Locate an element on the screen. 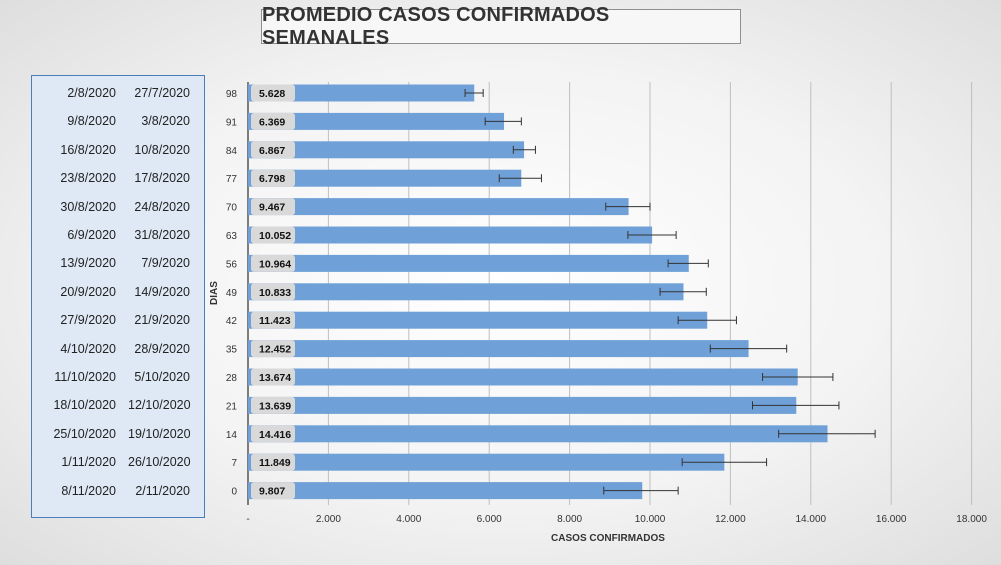 The width and height of the screenshot is (1001, 565). data-label: 9.807 is located at coordinates (272, 492).